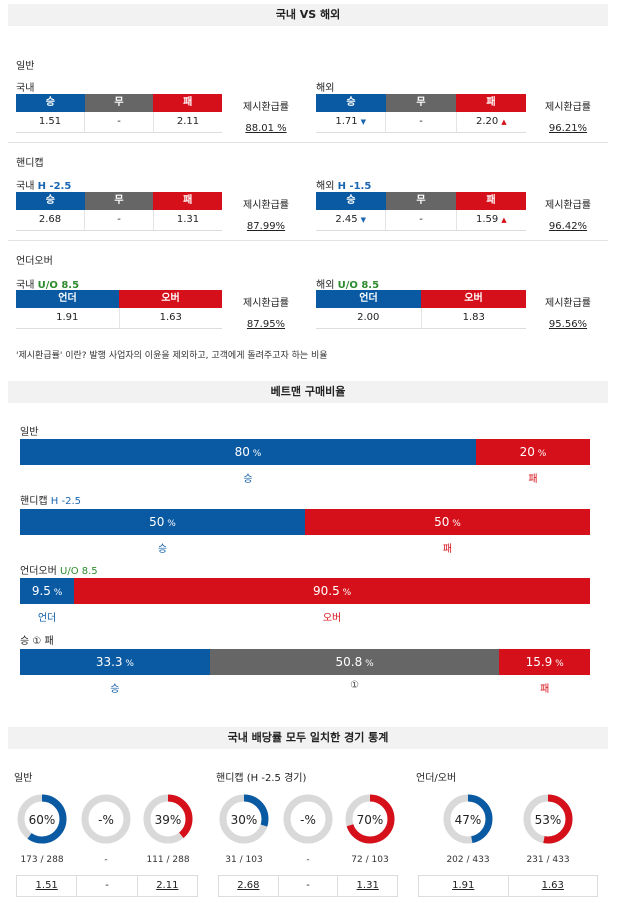 The image size is (617, 903). What do you see at coordinates (533, 452) in the screenshot?
I see `bar-segment: 20 %` at bounding box center [533, 452].